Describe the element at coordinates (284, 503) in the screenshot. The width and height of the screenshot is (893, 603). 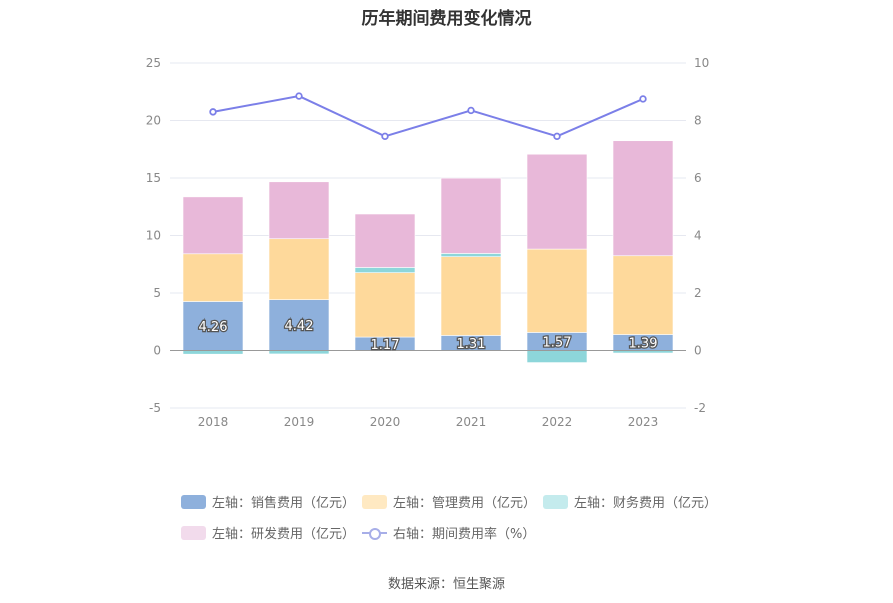
I see `legend-label-sales: 左轴：销售费用（亿元）` at that location.